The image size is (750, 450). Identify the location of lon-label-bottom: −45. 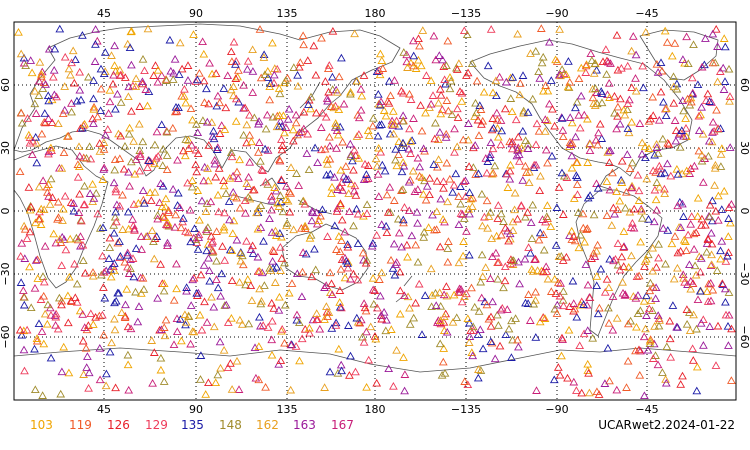
(646, 409).